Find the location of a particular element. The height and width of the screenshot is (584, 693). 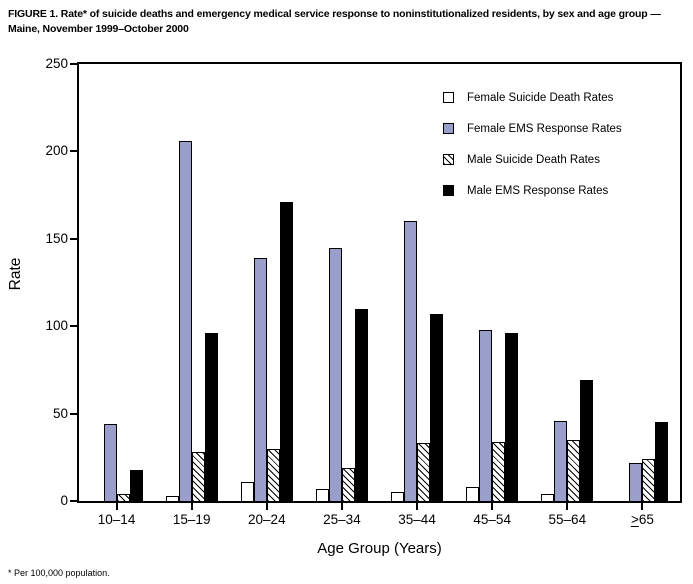

legend-label-female_suicide: Female Suicide Death Rates is located at coordinates (540, 97).